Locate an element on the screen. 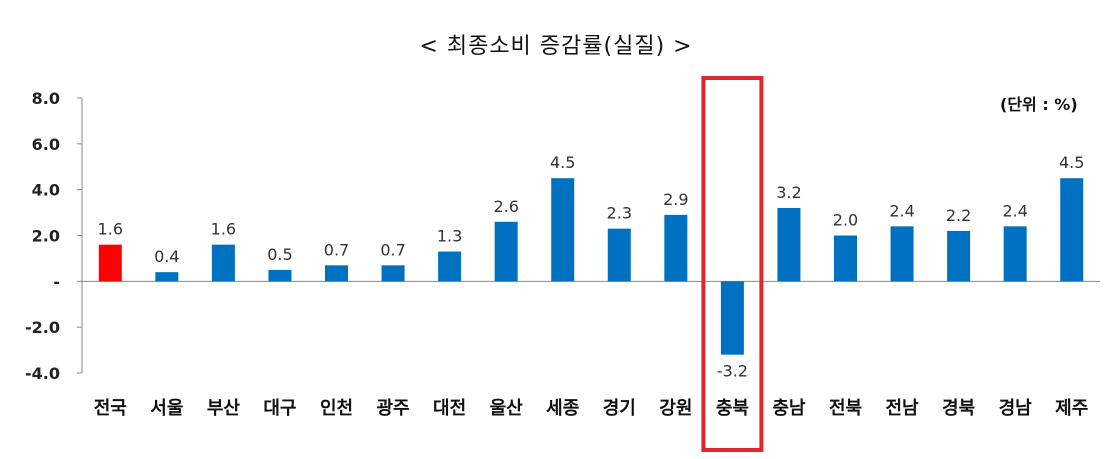 This screenshot has width=1112, height=459. value-label: 0.5 is located at coordinates (279, 254).